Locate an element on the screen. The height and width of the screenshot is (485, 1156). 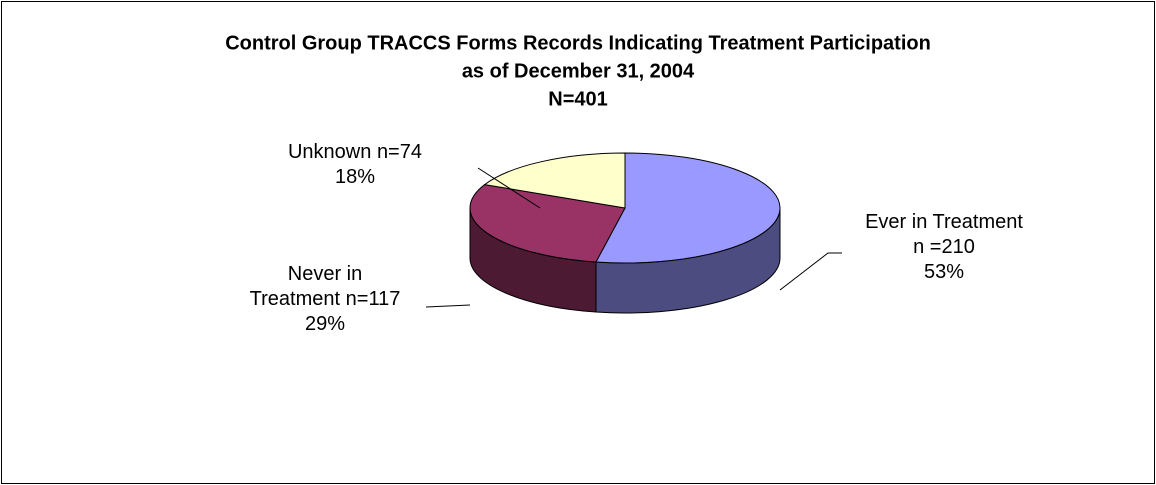
chart-title: as of December 31, 2004 is located at coordinates (578, 71).